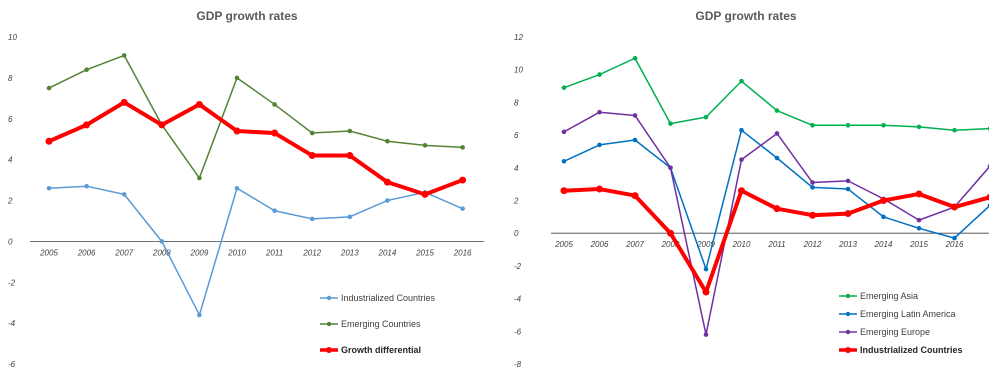 This screenshot has width=989, height=368. Describe the element at coordinates (670, 244) in the screenshot. I see `x-tick-label: 2008` at that location.